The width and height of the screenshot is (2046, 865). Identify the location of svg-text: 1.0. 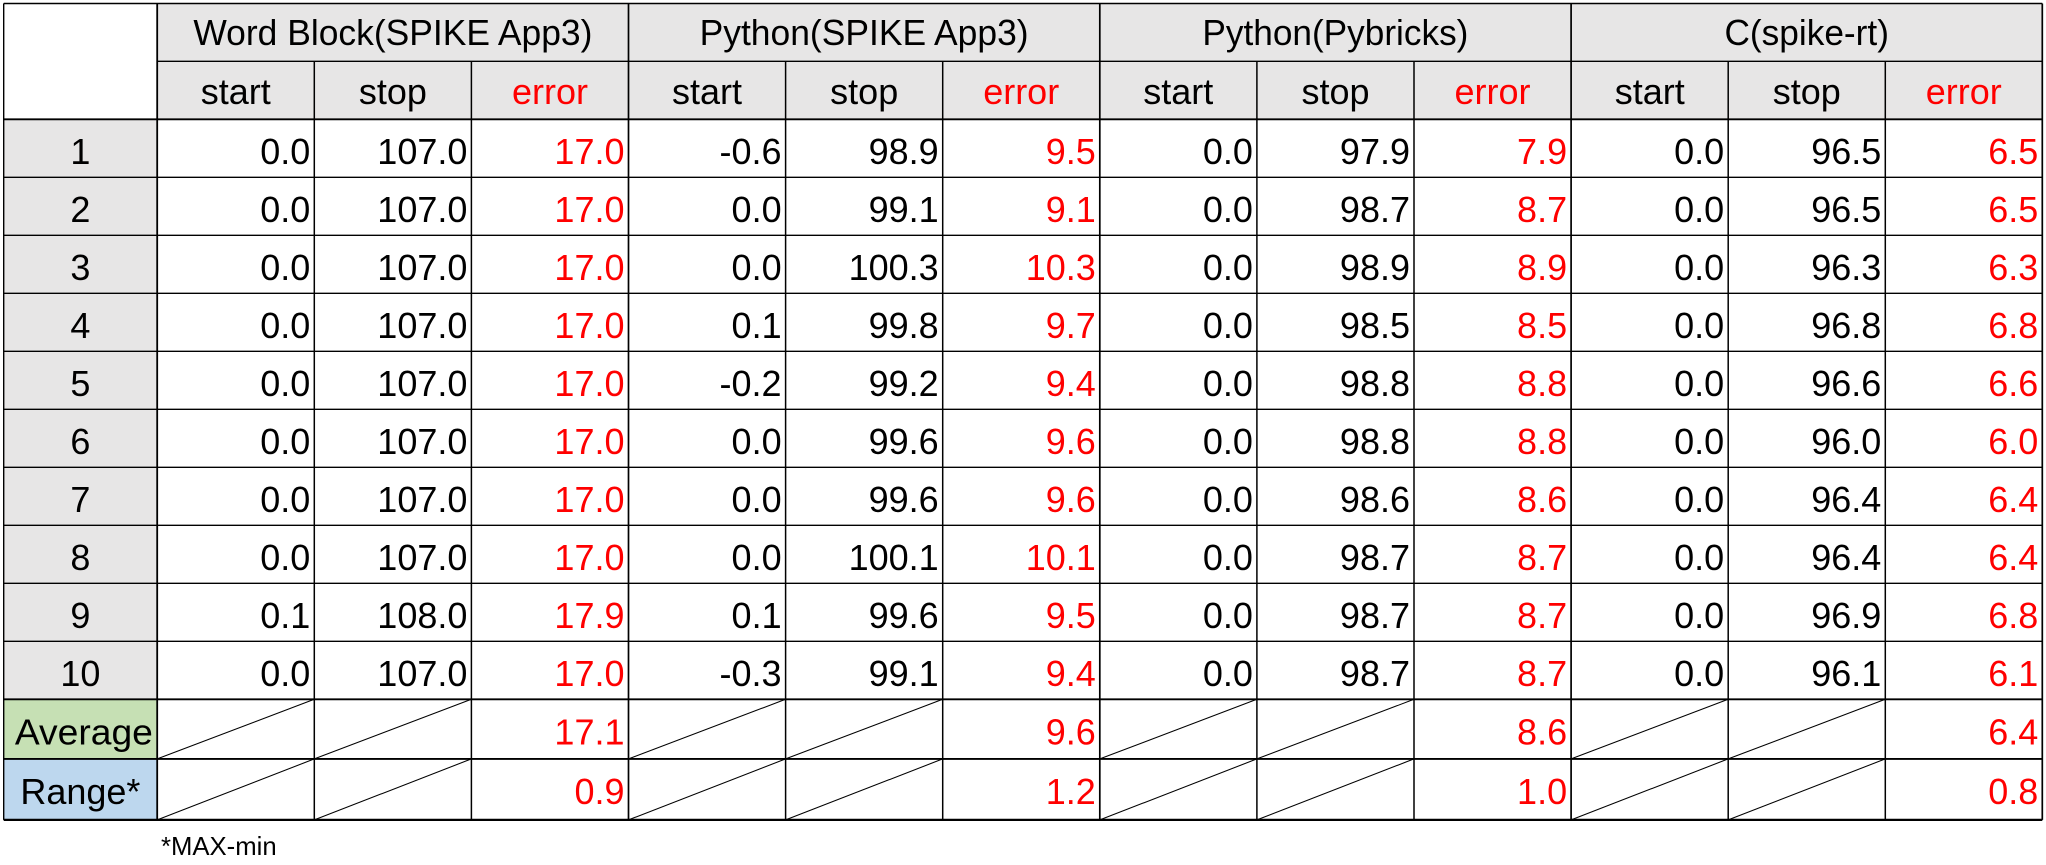
(1542, 791).